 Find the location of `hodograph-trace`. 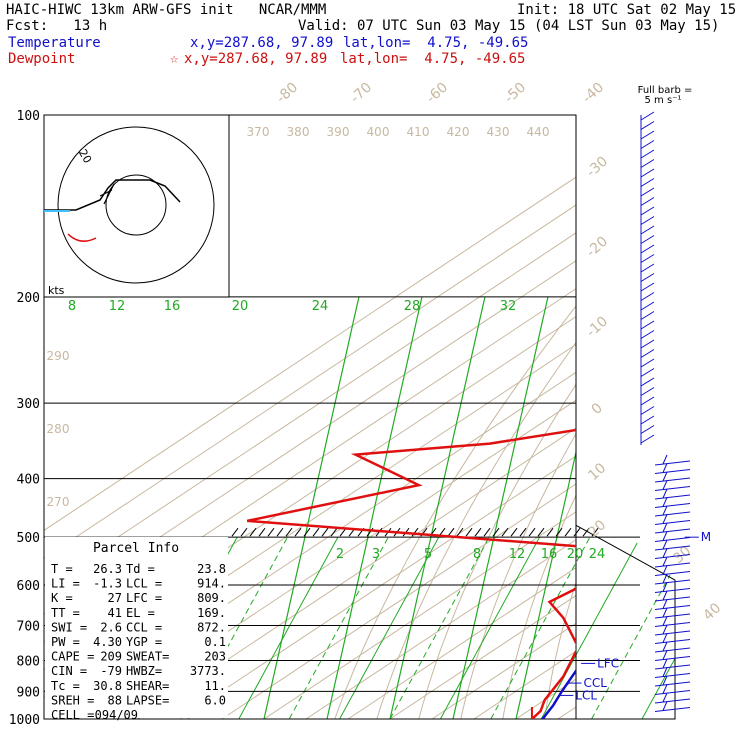

hodograph-trace is located at coordinates (112, 195).